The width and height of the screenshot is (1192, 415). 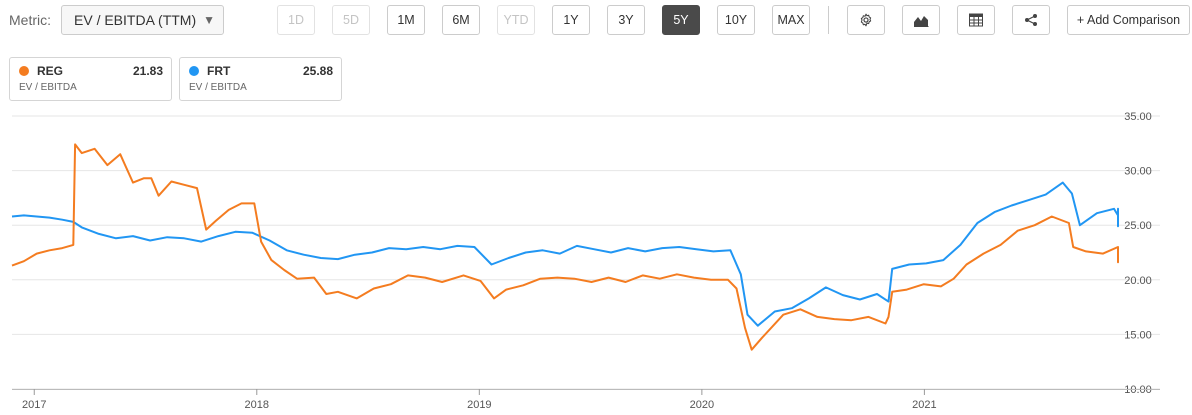 I want to click on y-tick-label: 15.00, so click(x=1138, y=335).